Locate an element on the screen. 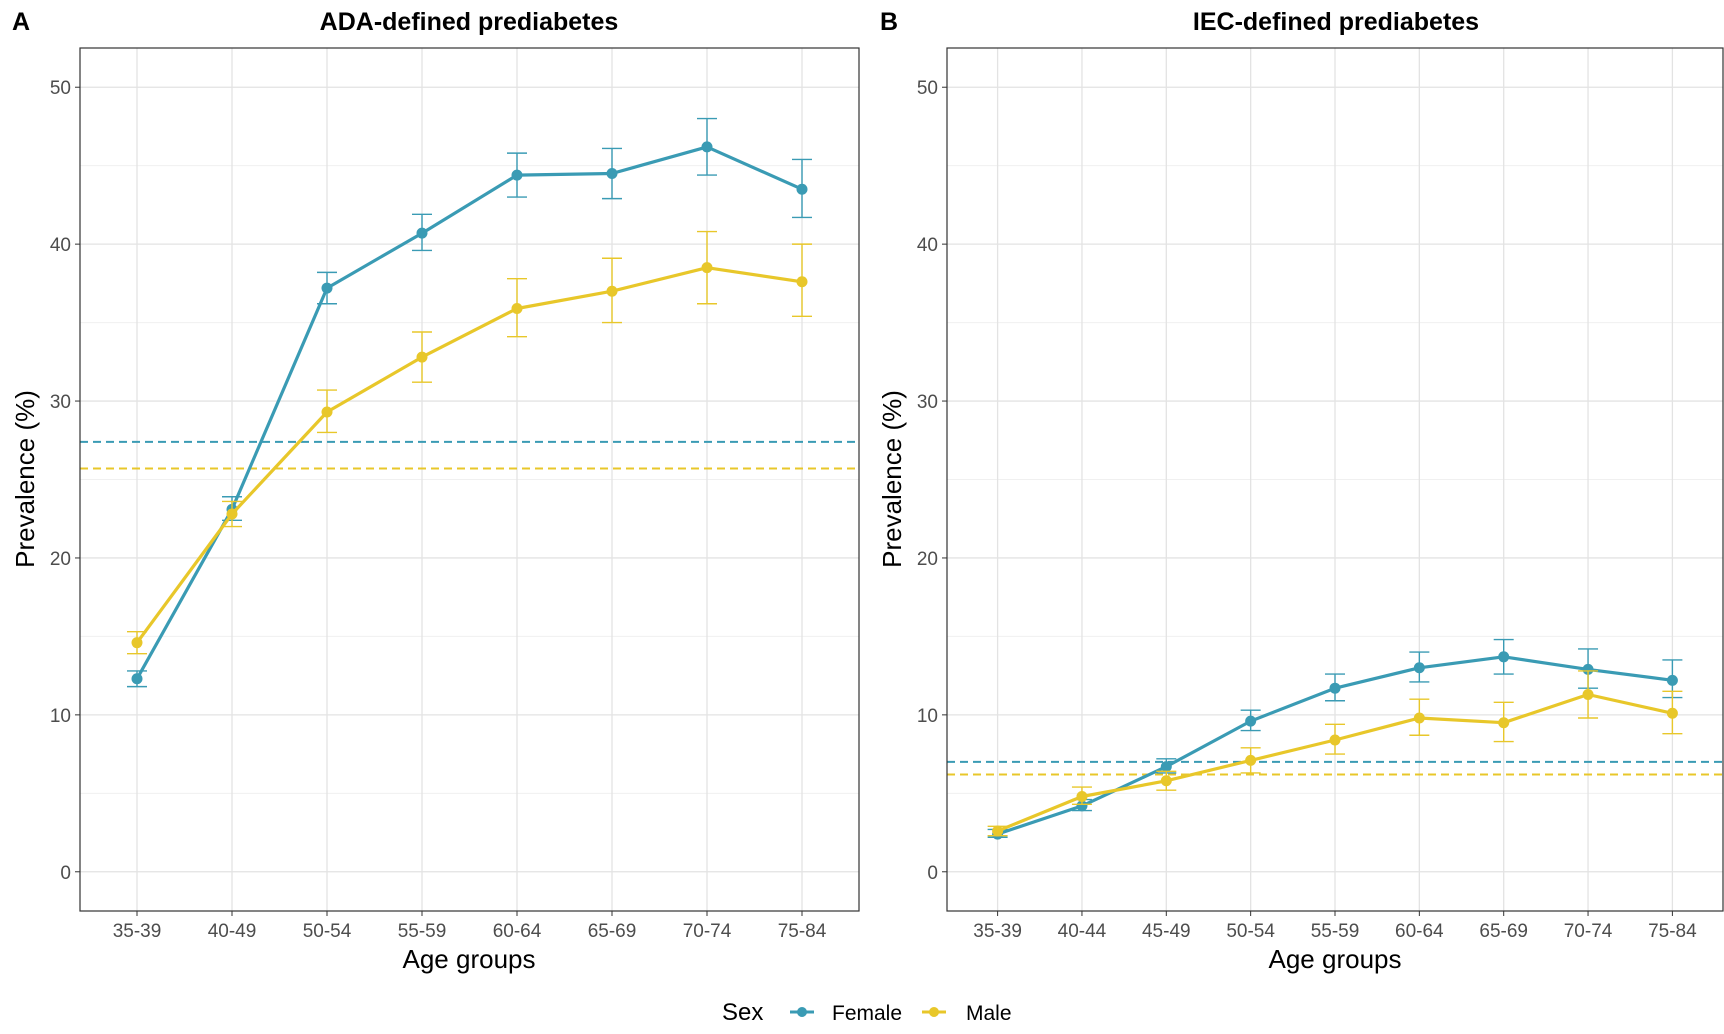 The image size is (1724, 1034). x-tick-label: 40-44 is located at coordinates (1082, 931).